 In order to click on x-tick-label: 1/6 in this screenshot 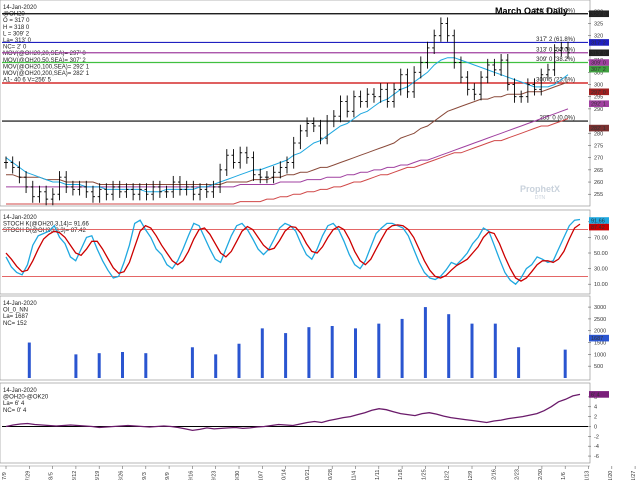, I will do `click(564, 476)`.